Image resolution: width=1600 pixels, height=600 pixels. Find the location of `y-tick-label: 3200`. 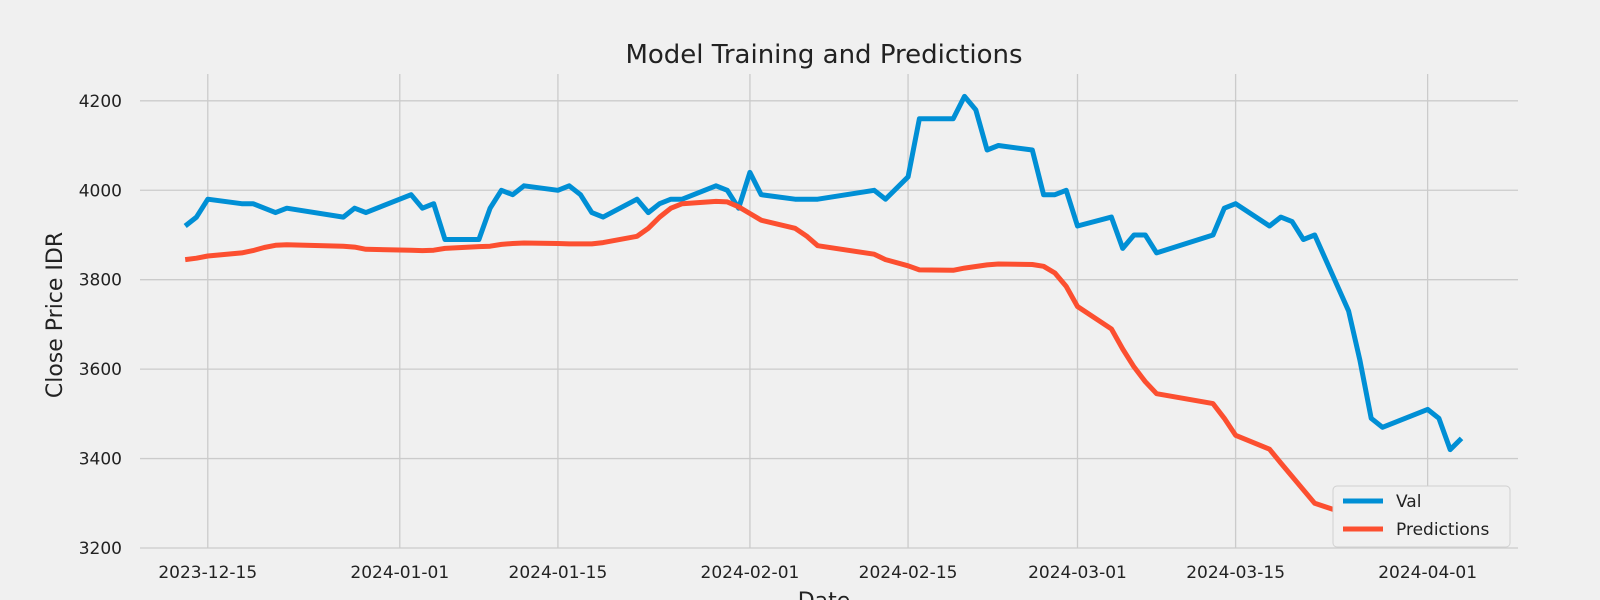

y-tick-label: 3200 is located at coordinates (100, 549).